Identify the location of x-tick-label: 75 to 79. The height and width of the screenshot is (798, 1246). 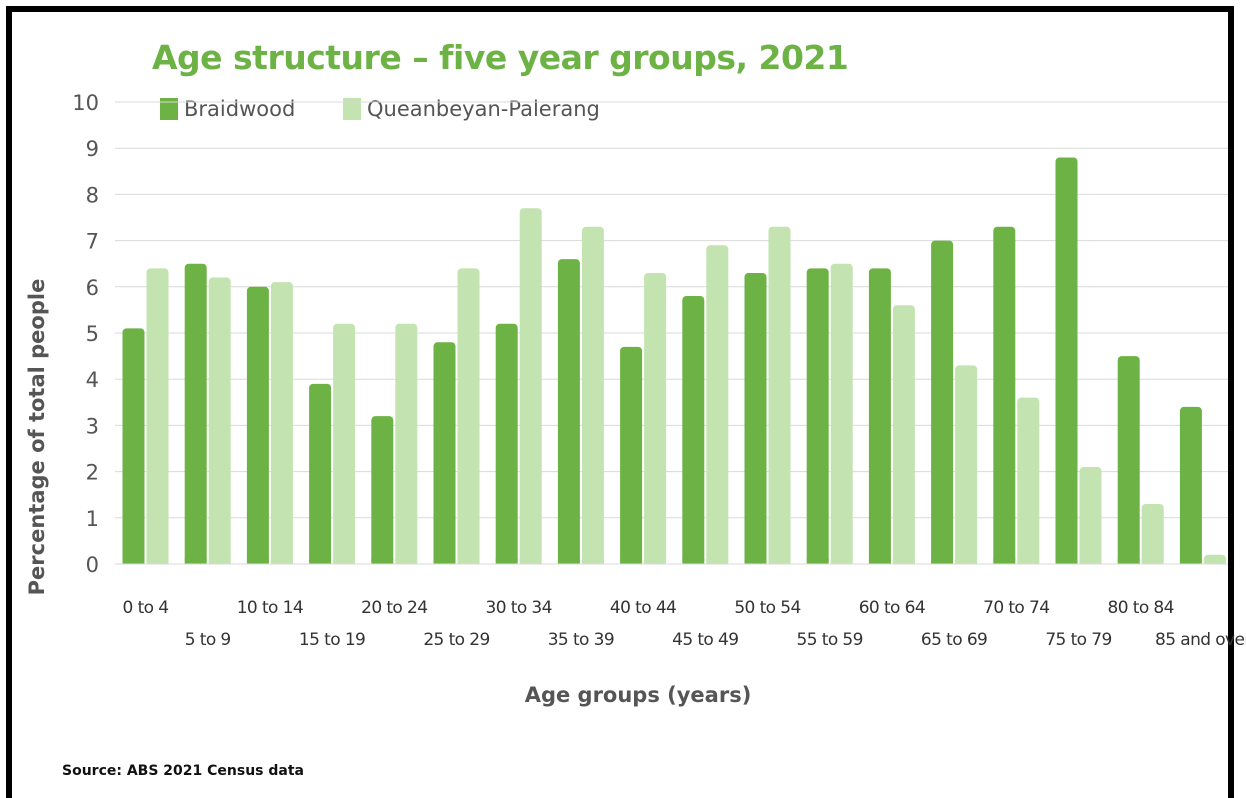
(1078, 640).